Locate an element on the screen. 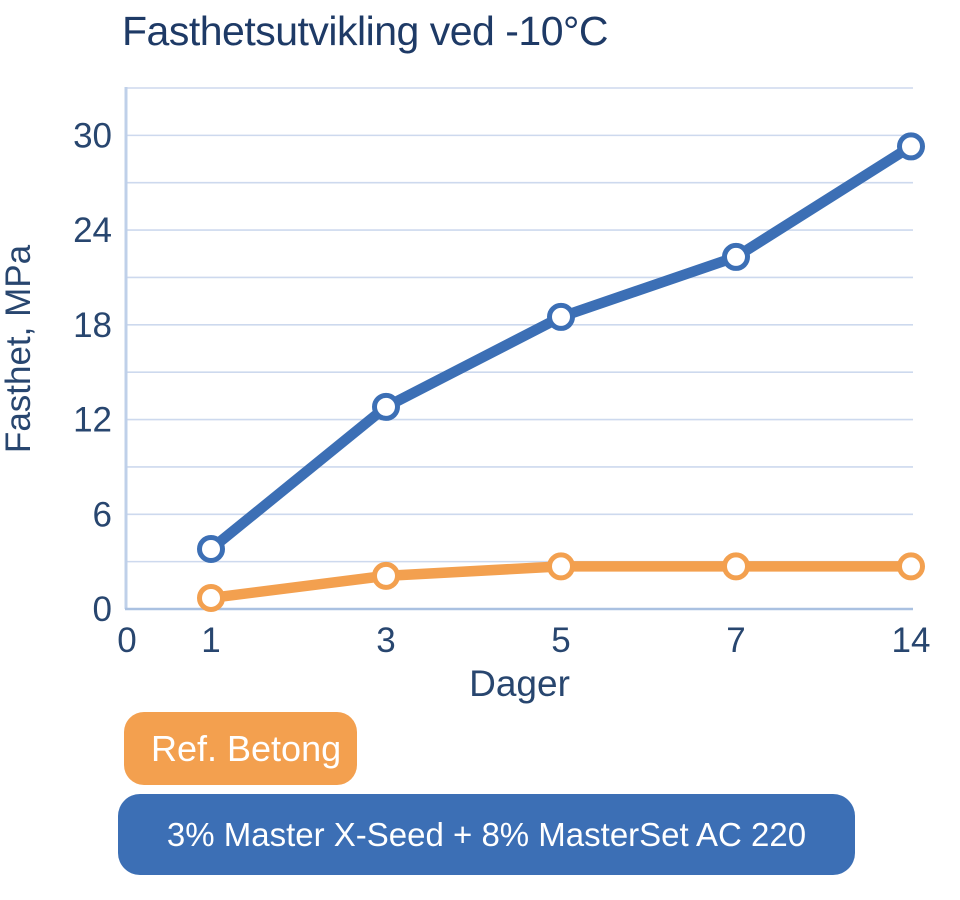 The image size is (960, 900). y-tick-label: 30 is located at coordinates (92, 135).